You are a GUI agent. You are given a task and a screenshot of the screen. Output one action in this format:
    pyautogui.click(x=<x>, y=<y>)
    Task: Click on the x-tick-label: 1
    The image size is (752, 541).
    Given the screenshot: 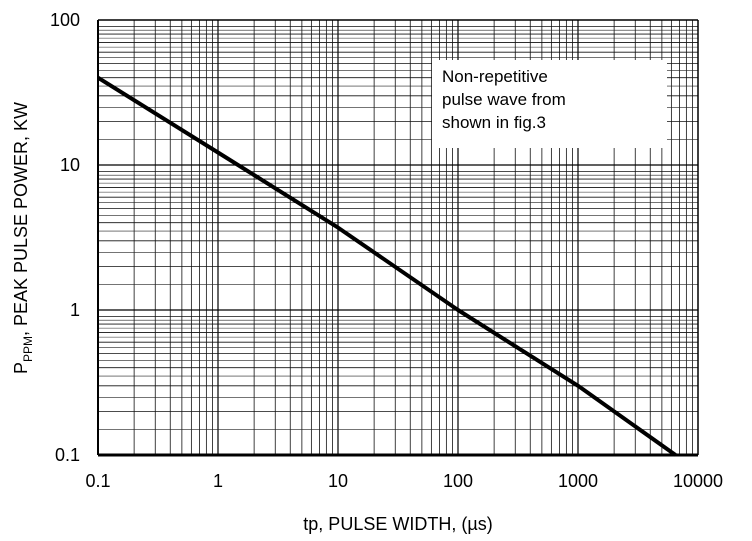 What is the action you would take?
    pyautogui.click(x=218, y=481)
    